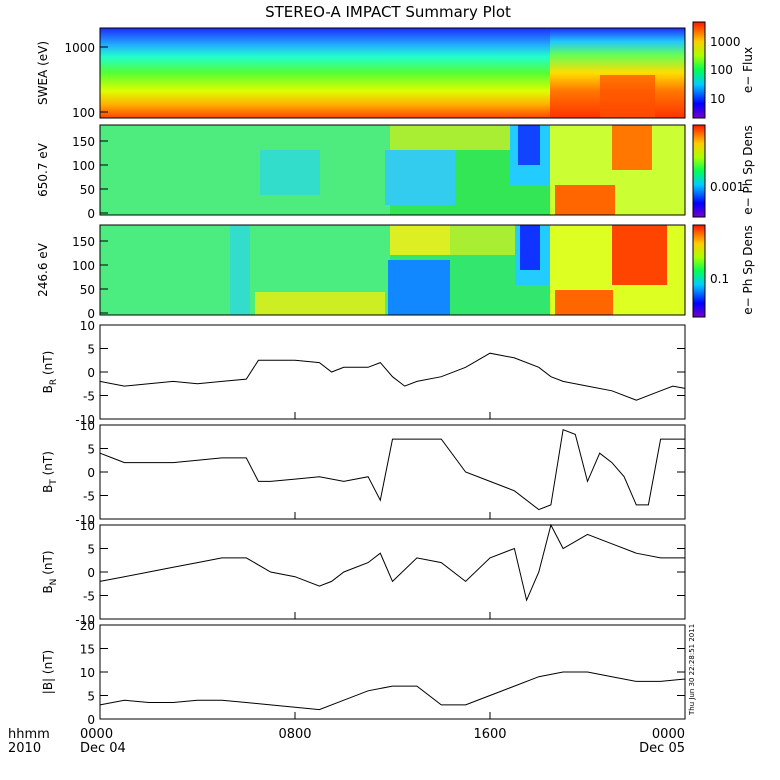 This screenshot has height=780, width=780. I want to click on time-axis-label-year: 2010, so click(24, 748).